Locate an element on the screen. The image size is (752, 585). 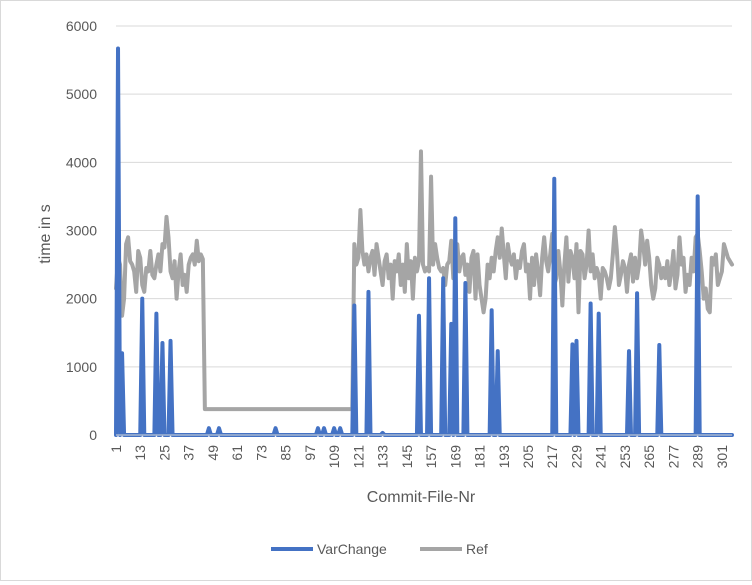
y-tick-label-1000: 1000 is located at coordinates (81, 367).